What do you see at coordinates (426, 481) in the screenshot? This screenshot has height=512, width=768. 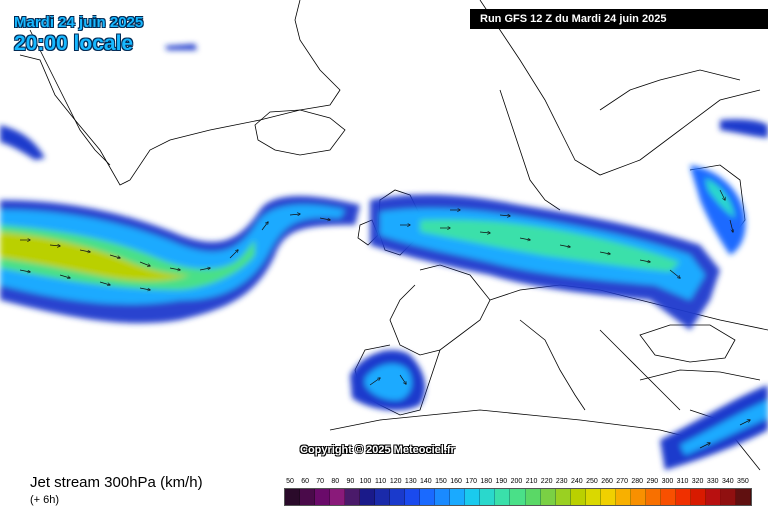 I see `scale-label: 140` at bounding box center [426, 481].